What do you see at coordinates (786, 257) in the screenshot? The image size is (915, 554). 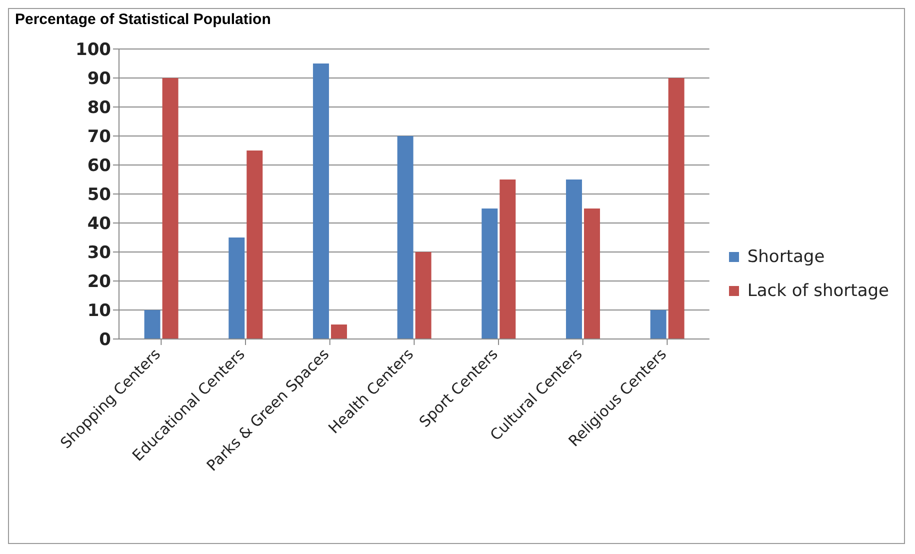 I see `legend-label: Shortage` at bounding box center [786, 257].